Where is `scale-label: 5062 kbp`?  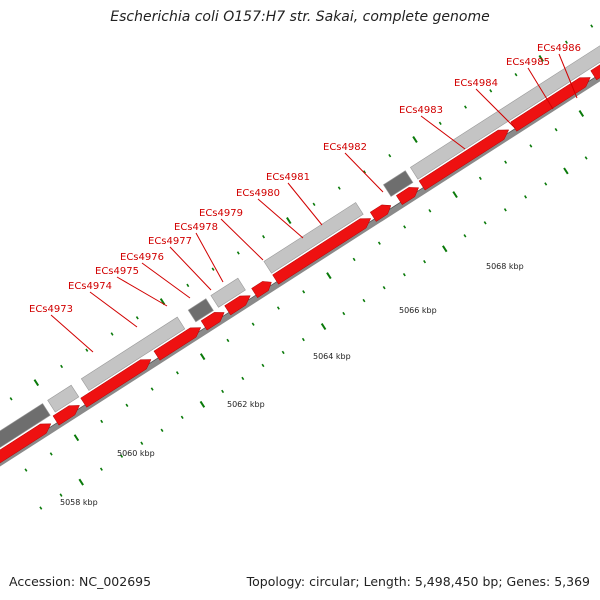
scale-label: 5062 kbp is located at coordinates (246, 404).